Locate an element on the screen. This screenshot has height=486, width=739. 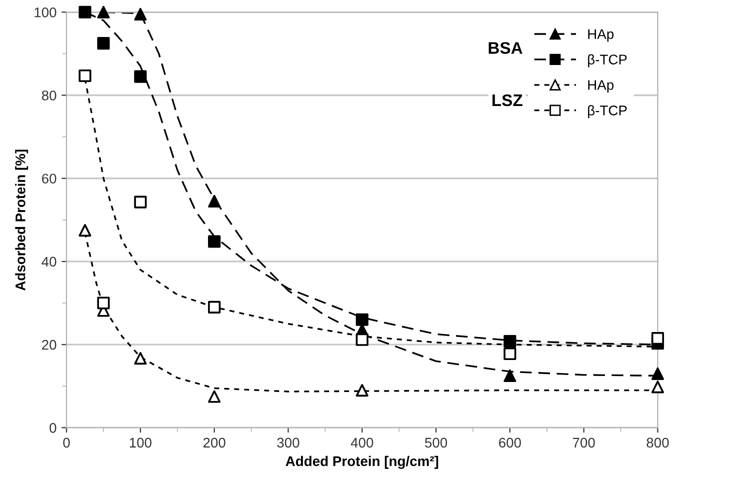
y-tick-label: 80 is located at coordinates (49, 95).